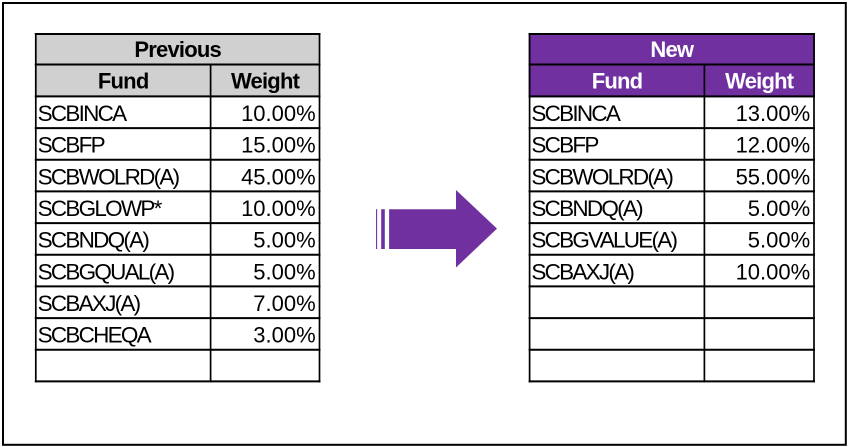  I want to click on svg-text: SCBGVALUE(A), so click(604, 240).